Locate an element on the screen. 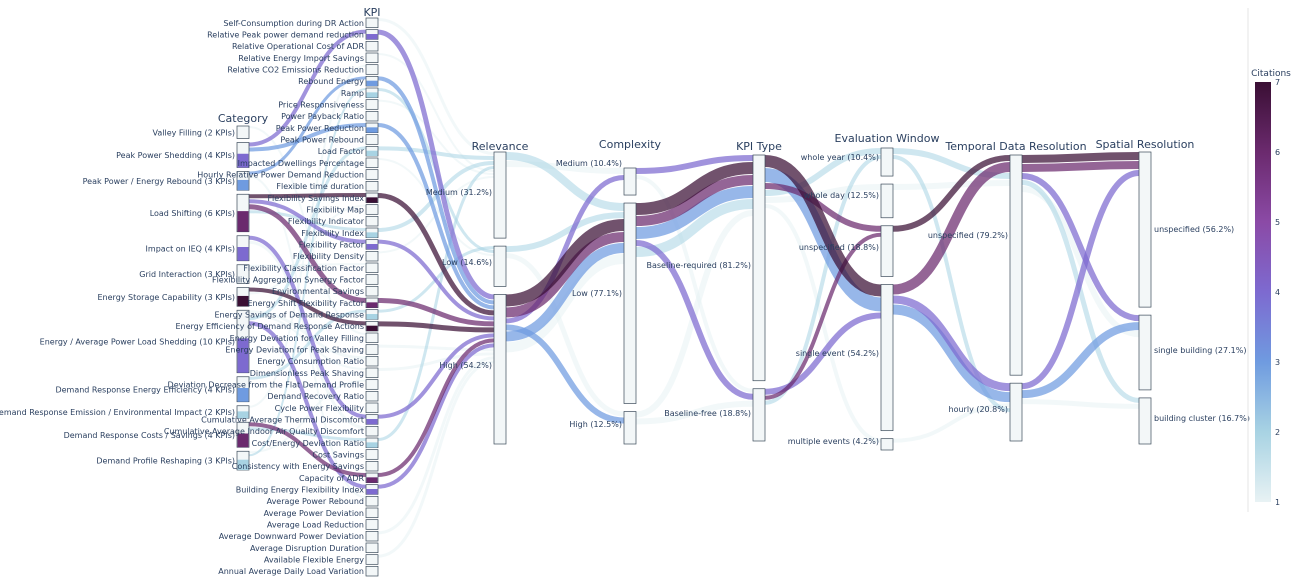 The height and width of the screenshot is (581, 1298). dimension-spatial-resolution is located at coordinates (1145, 298).